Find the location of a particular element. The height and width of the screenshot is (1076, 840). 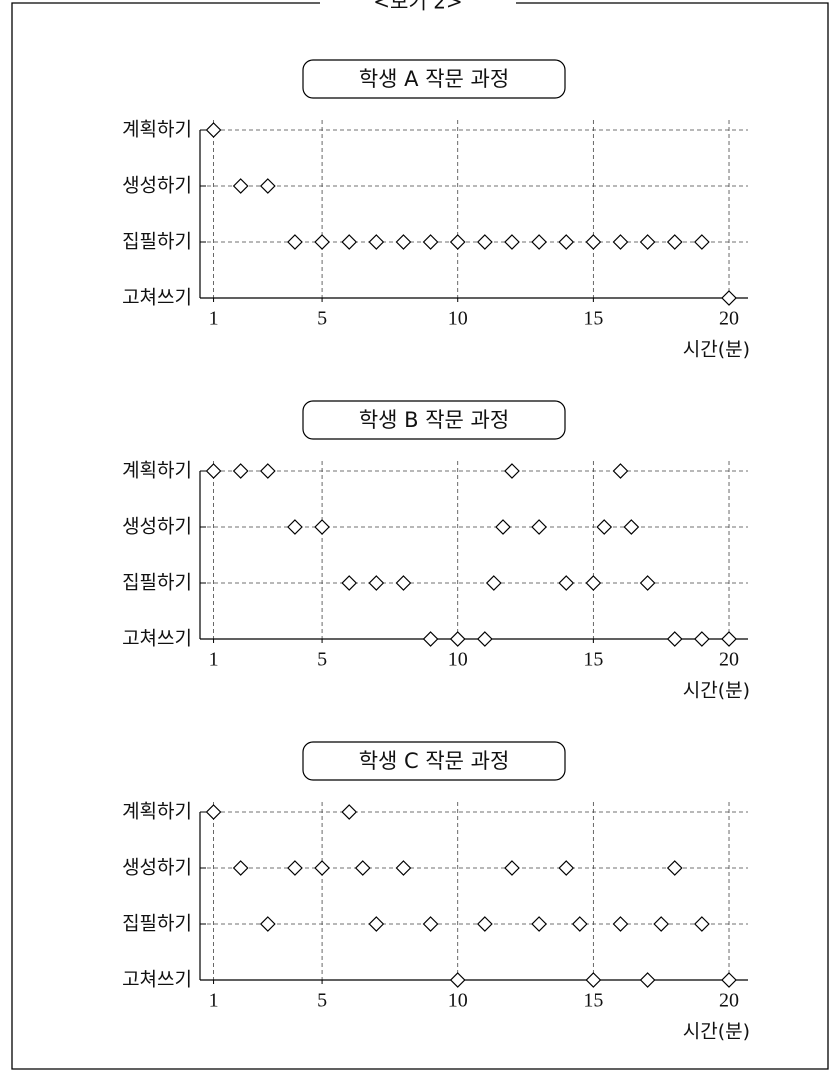

chart-title: 학생 C 작문 과정 is located at coordinates (434, 761).